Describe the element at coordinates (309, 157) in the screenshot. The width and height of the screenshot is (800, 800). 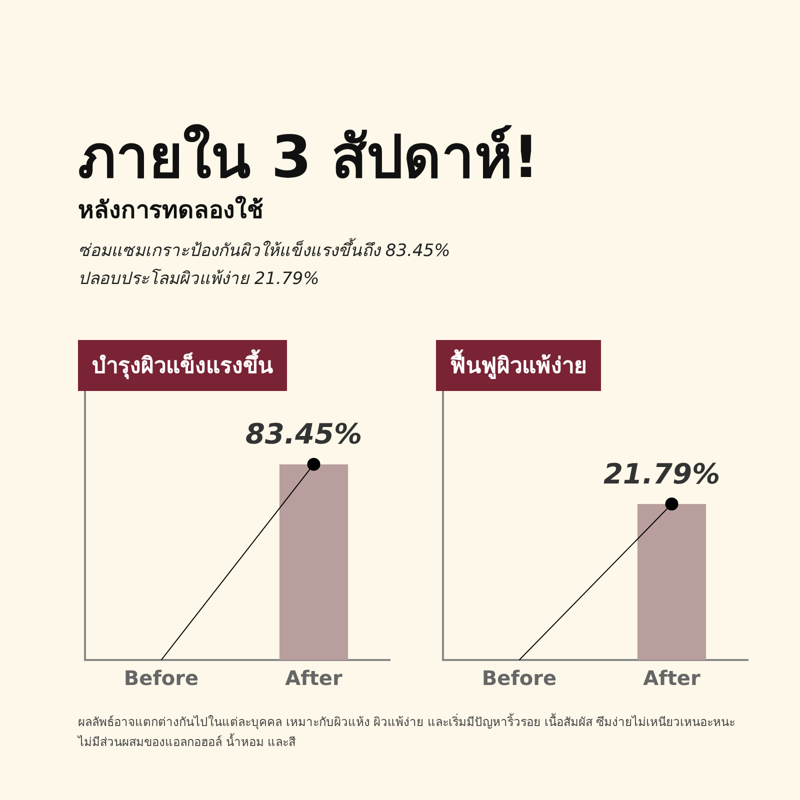
I see `text: ภายใน 3 สัปดาห์!` at that location.